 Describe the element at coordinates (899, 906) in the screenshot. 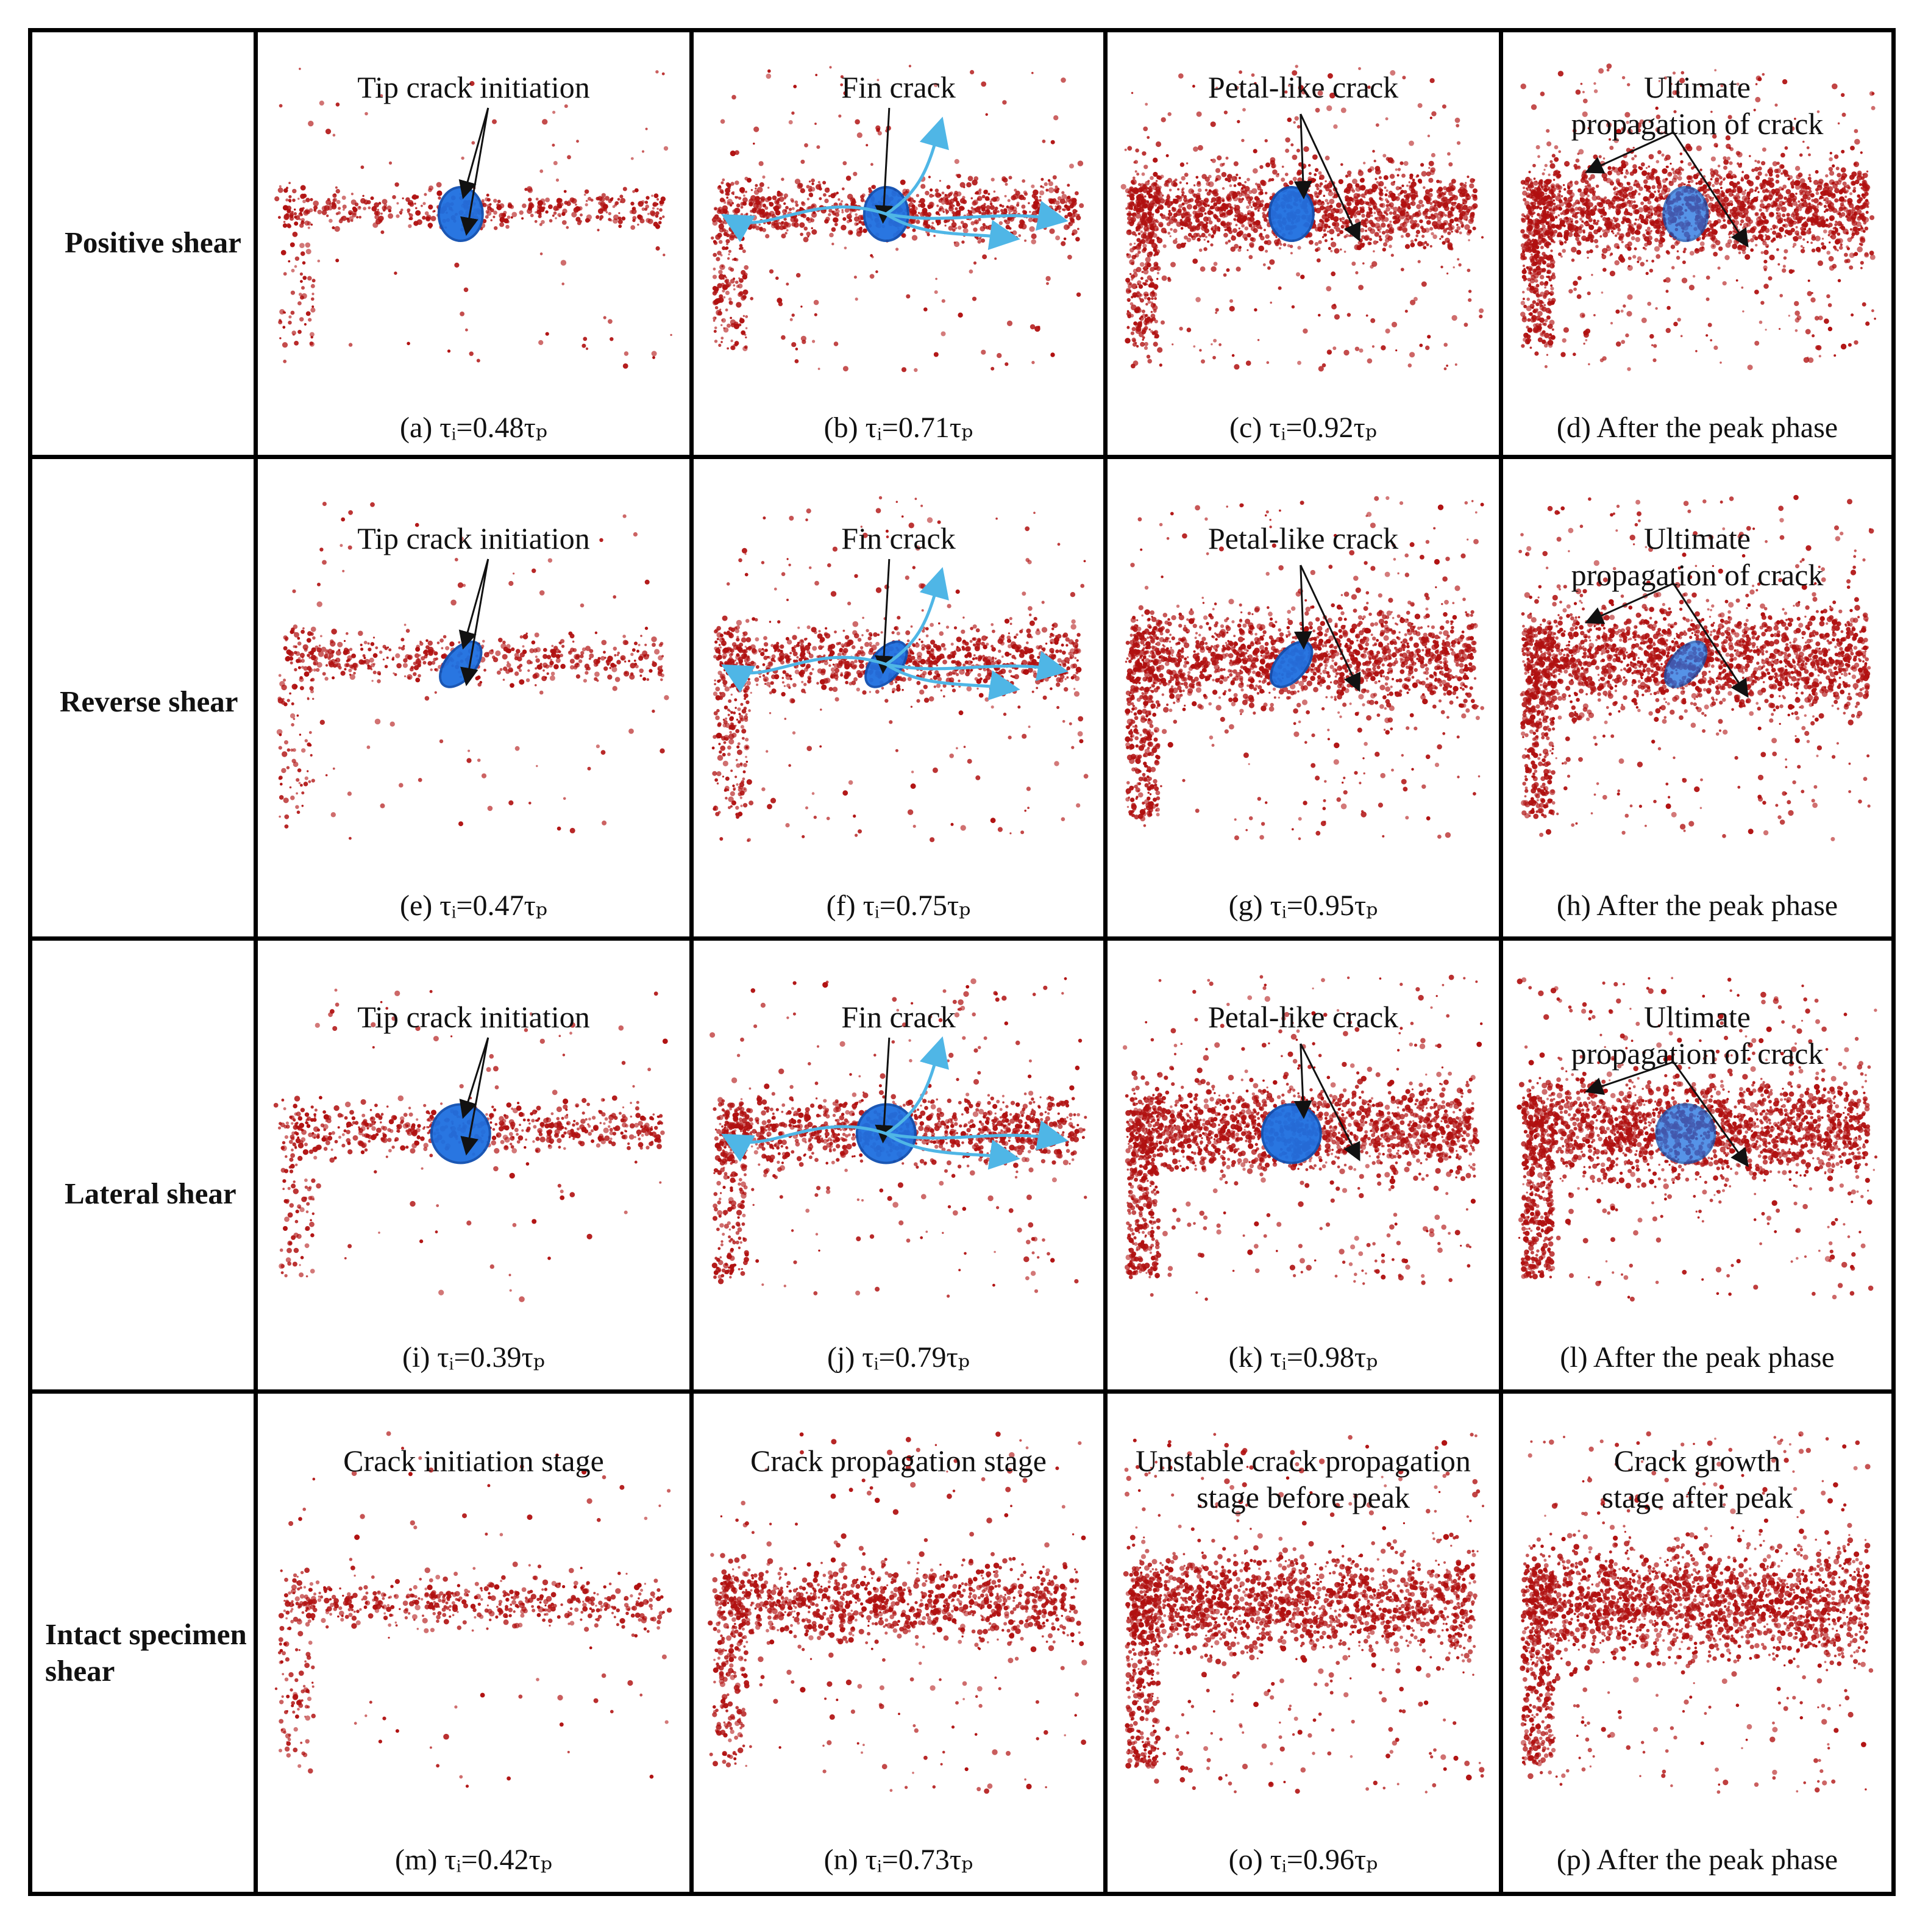

I see `panel-caption: (f) τᵢ=0.75τₚ` at that location.